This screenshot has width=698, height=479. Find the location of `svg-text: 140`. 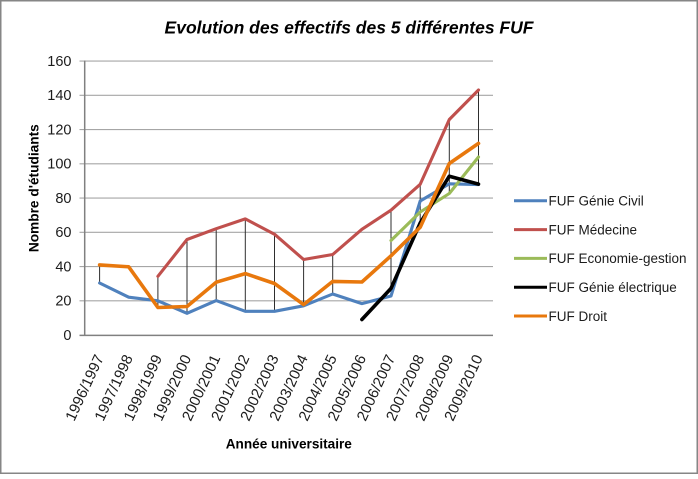

svg-text: 140 is located at coordinates (59, 96).